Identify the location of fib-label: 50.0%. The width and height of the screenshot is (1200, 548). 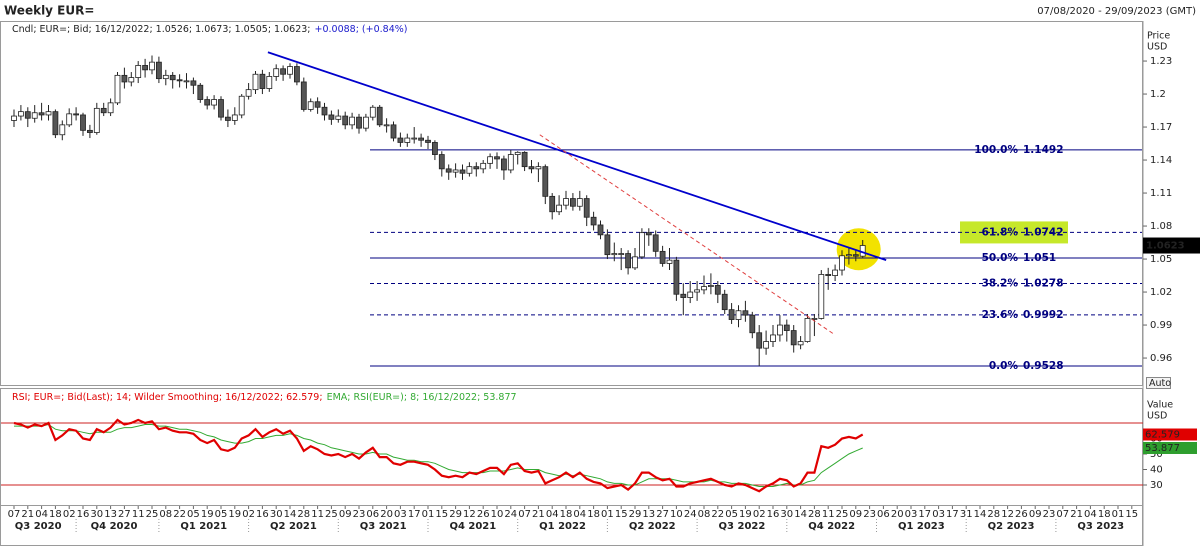
(1000, 258).